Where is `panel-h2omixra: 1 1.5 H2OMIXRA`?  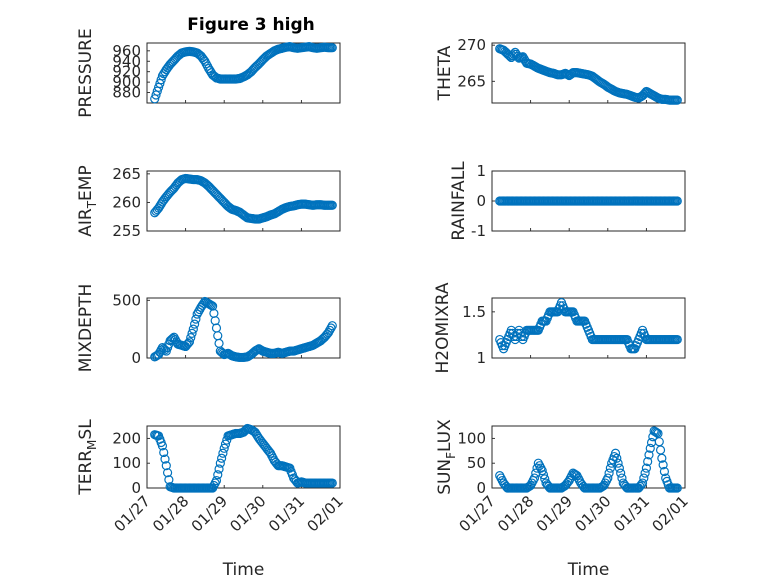 panel-h2omixra: 1 1.5 H2OMIXRA is located at coordinates (559, 328).